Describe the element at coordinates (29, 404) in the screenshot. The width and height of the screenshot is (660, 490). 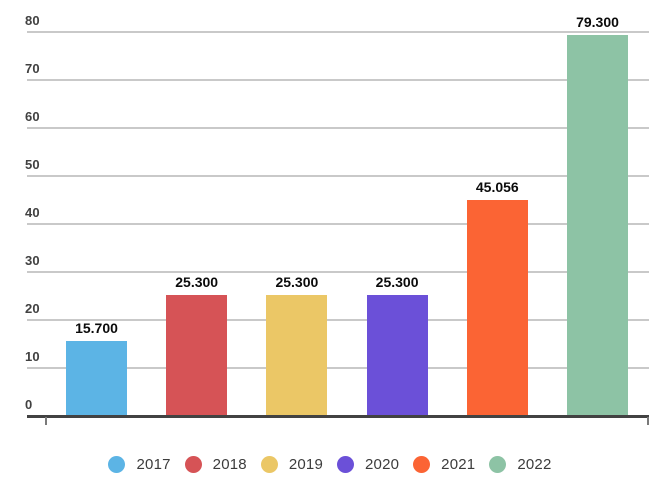
I see `y-axis-tick-label: 0` at that location.